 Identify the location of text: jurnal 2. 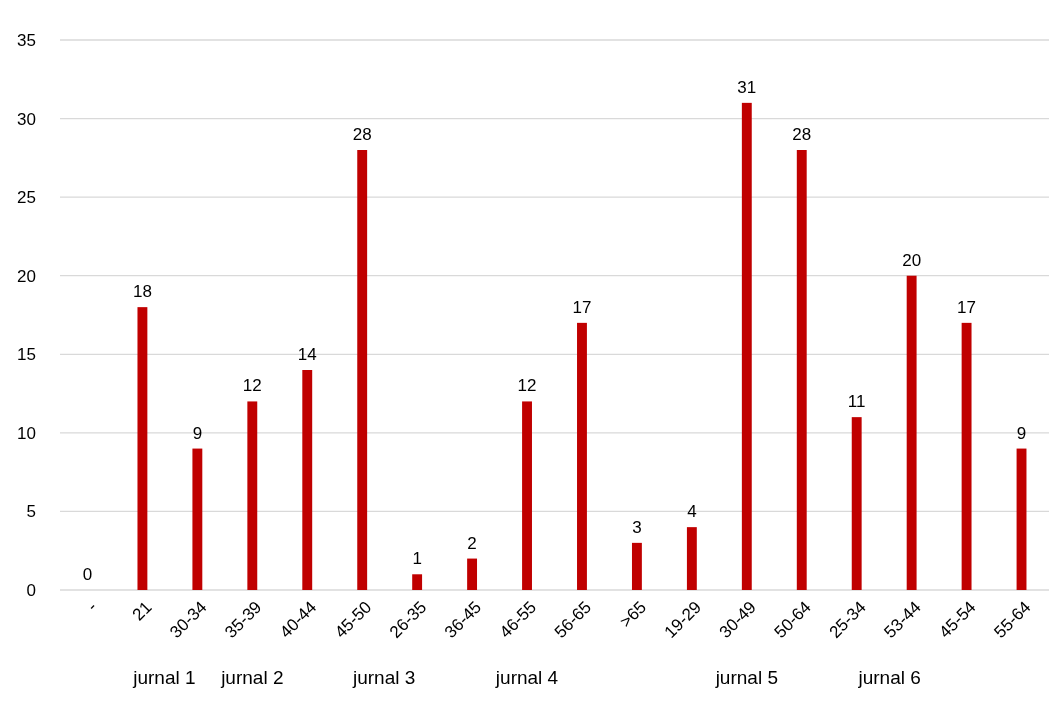
(252, 677).